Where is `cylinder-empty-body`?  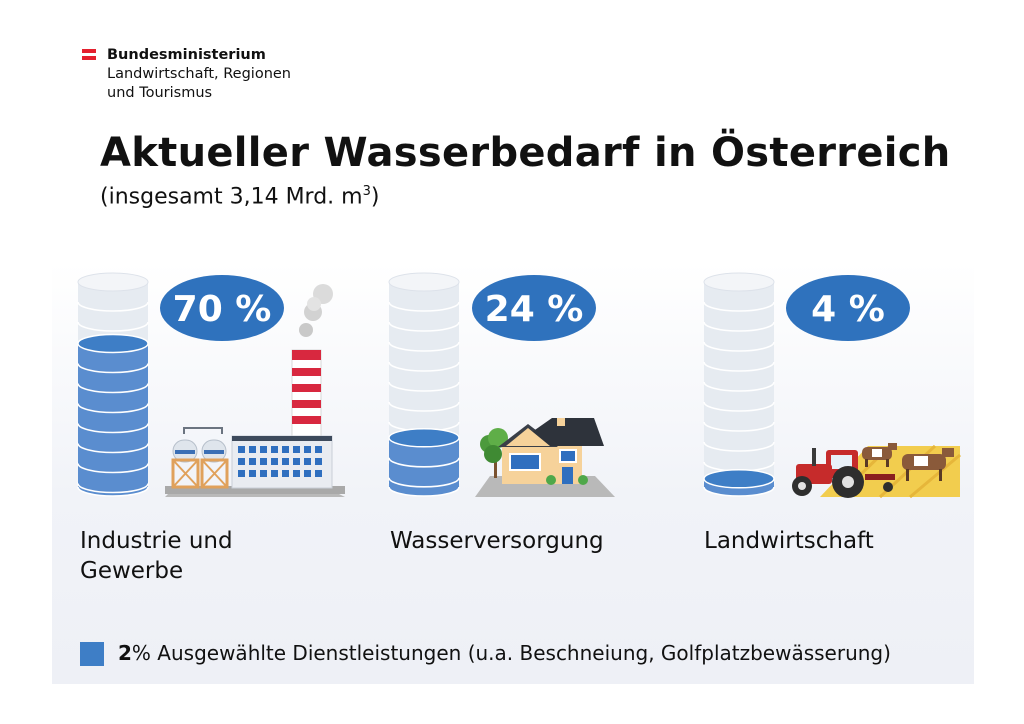 cylinder-empty-body is located at coordinates (739, 384).